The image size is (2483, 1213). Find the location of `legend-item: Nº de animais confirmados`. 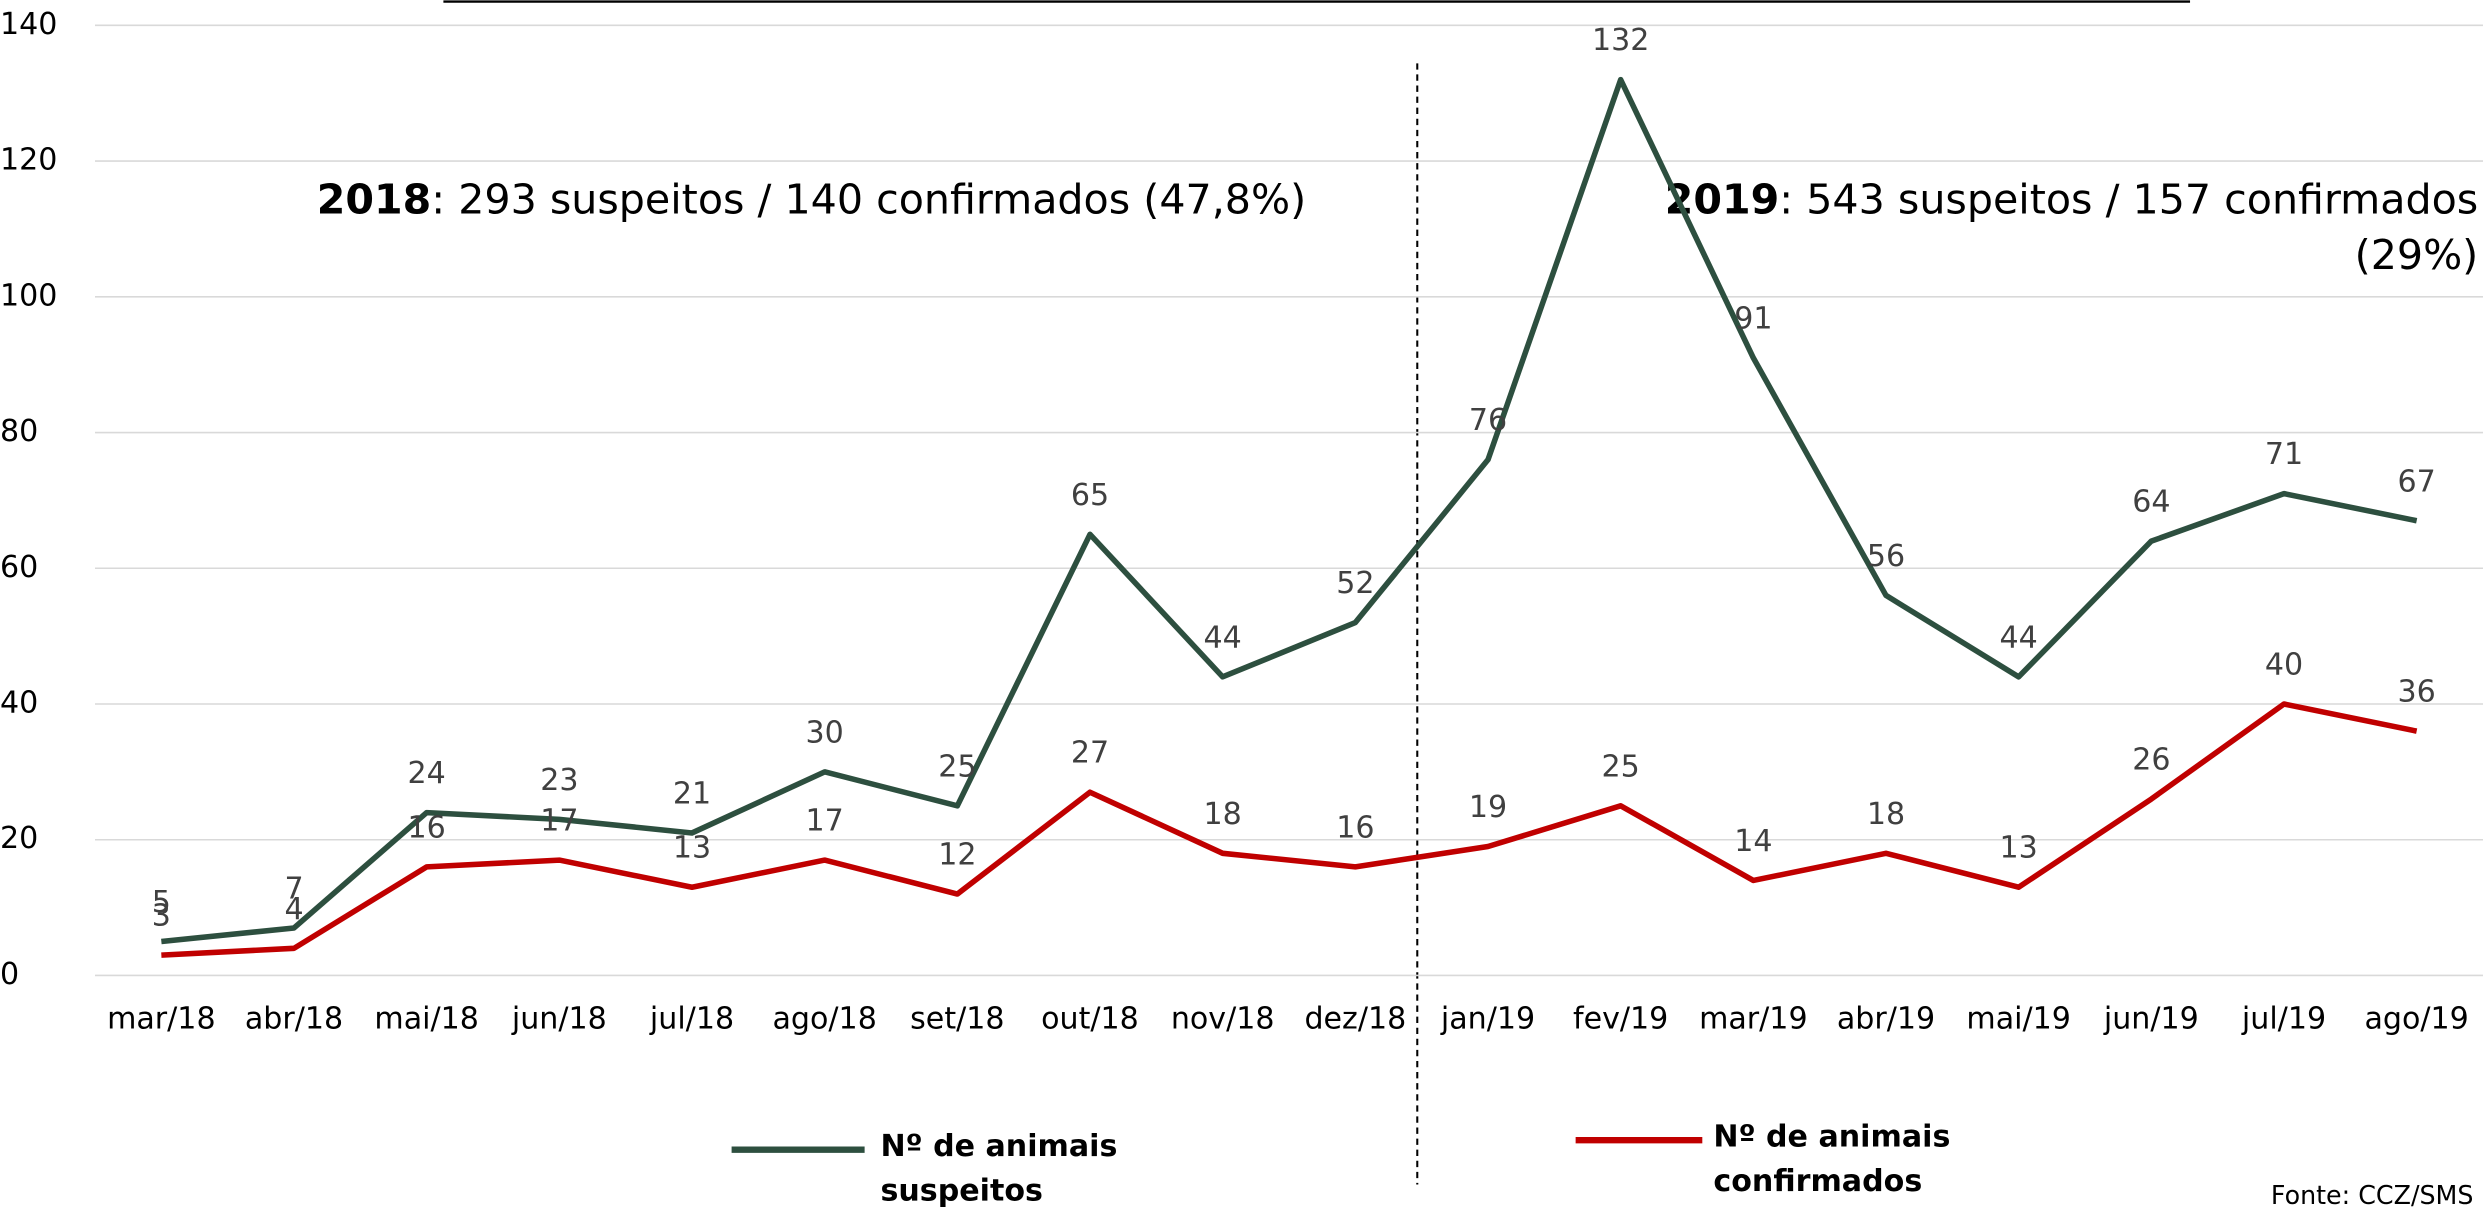

legend-item: Nº de animais confirmados is located at coordinates (1832, 1159).